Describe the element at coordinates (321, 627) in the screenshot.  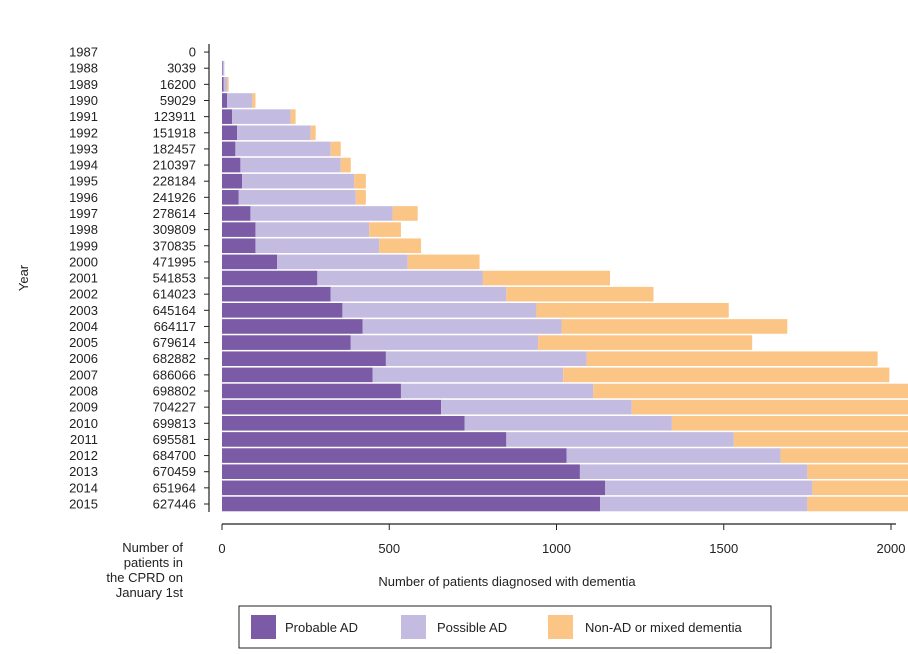
I see `legend-label-probable-ad: Probable AD` at that location.